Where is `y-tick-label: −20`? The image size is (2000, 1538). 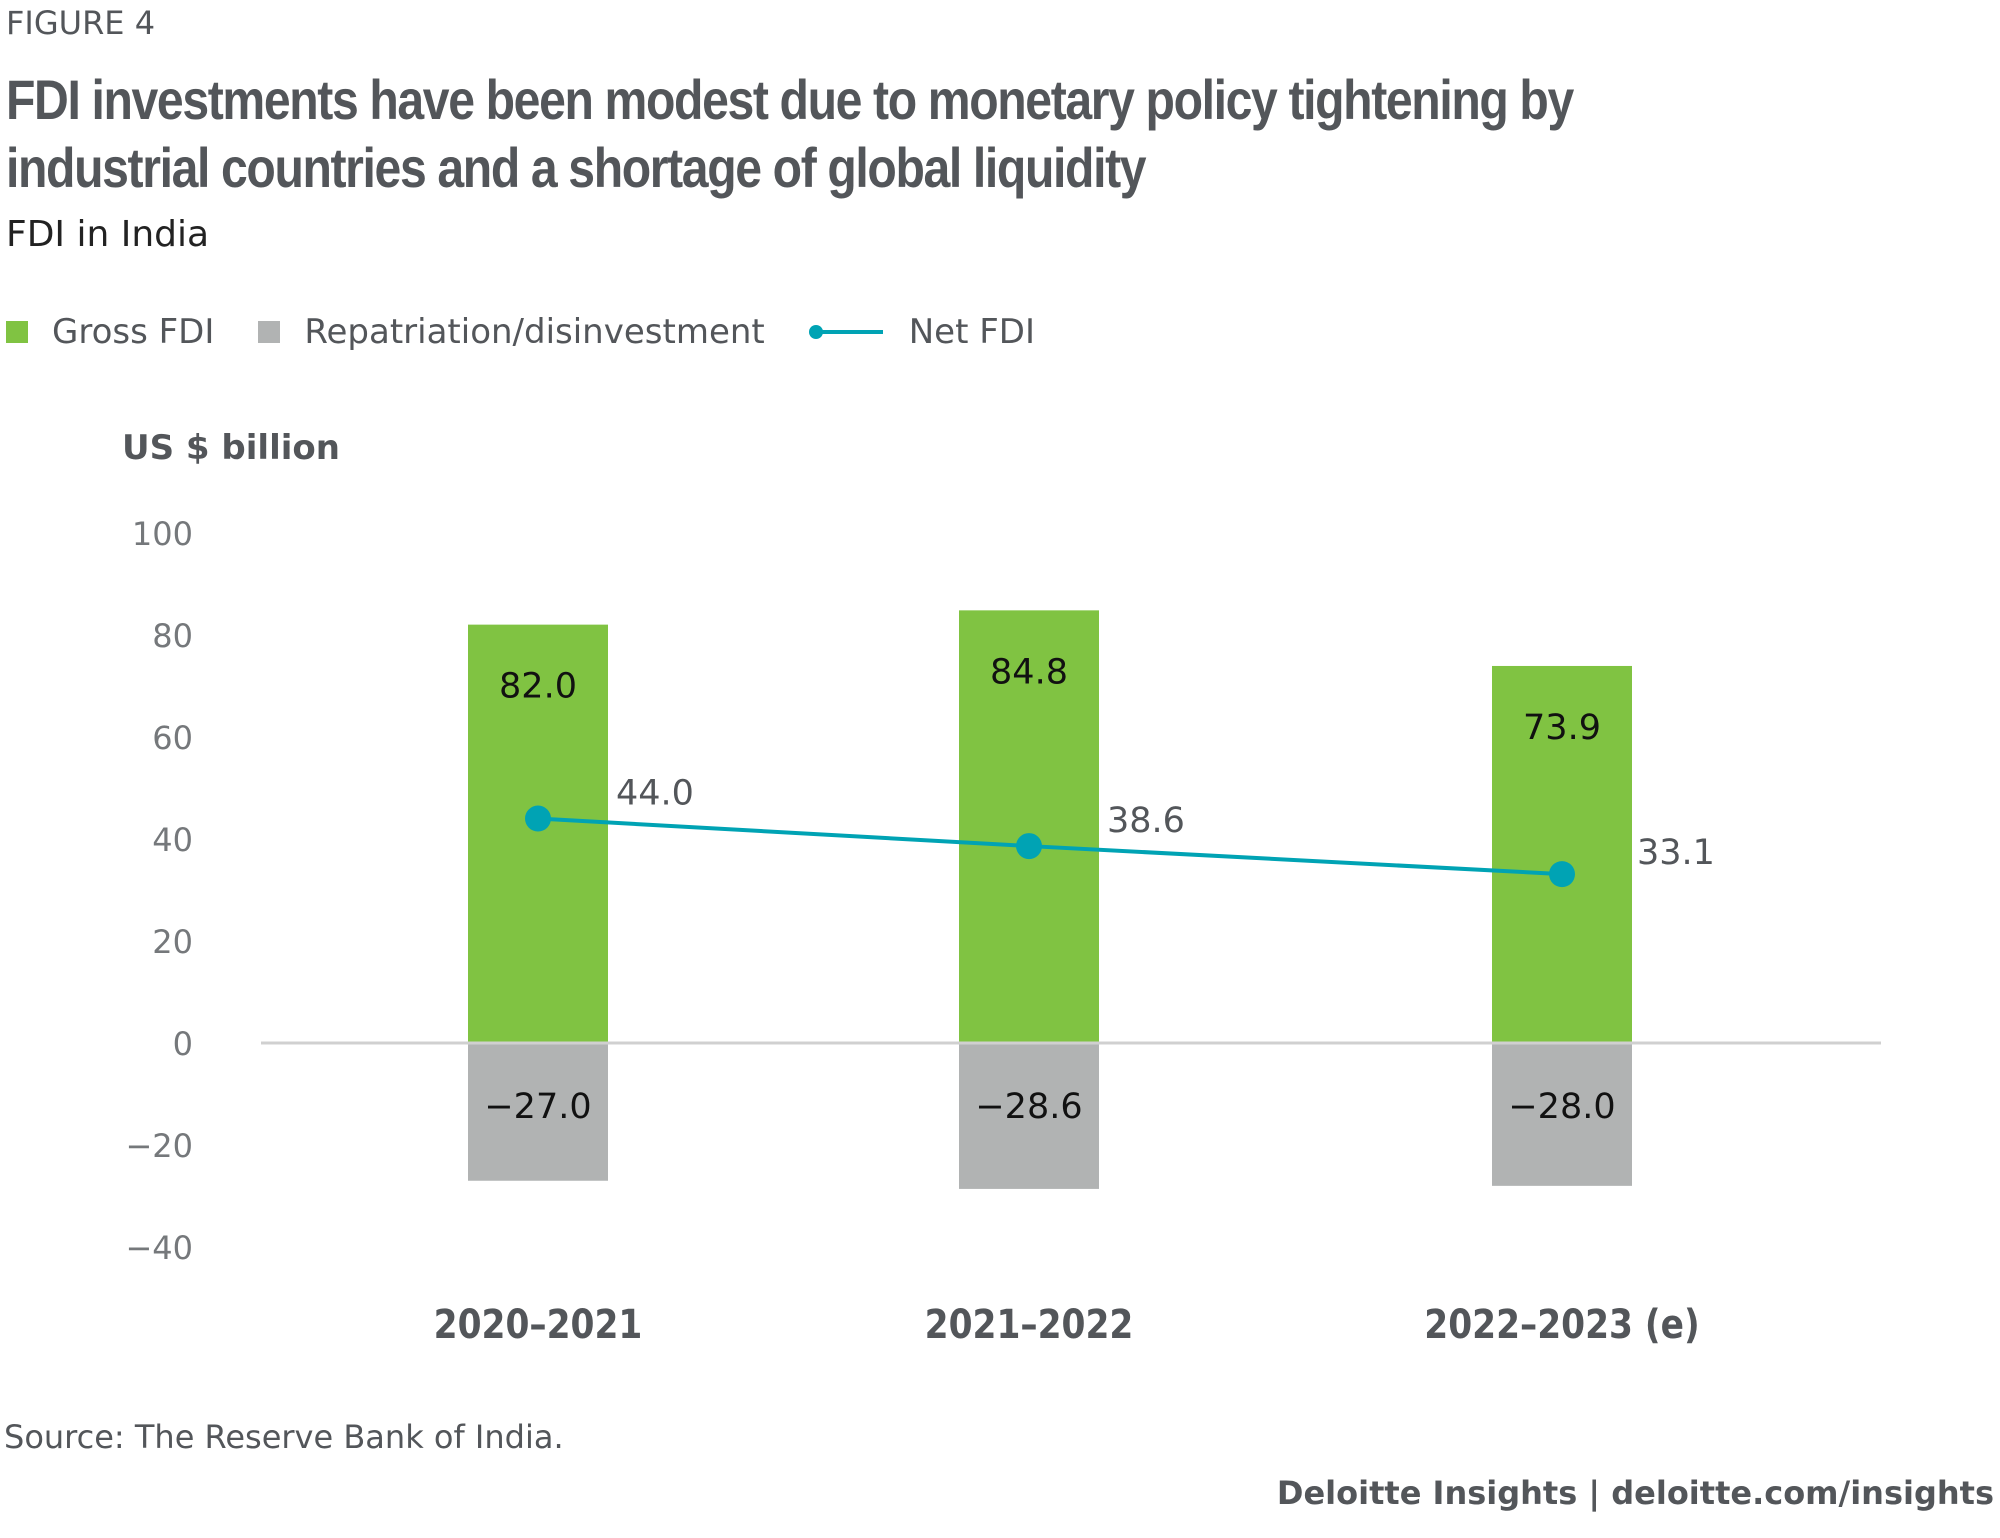 y-tick-label: −20 is located at coordinates (159, 1146).